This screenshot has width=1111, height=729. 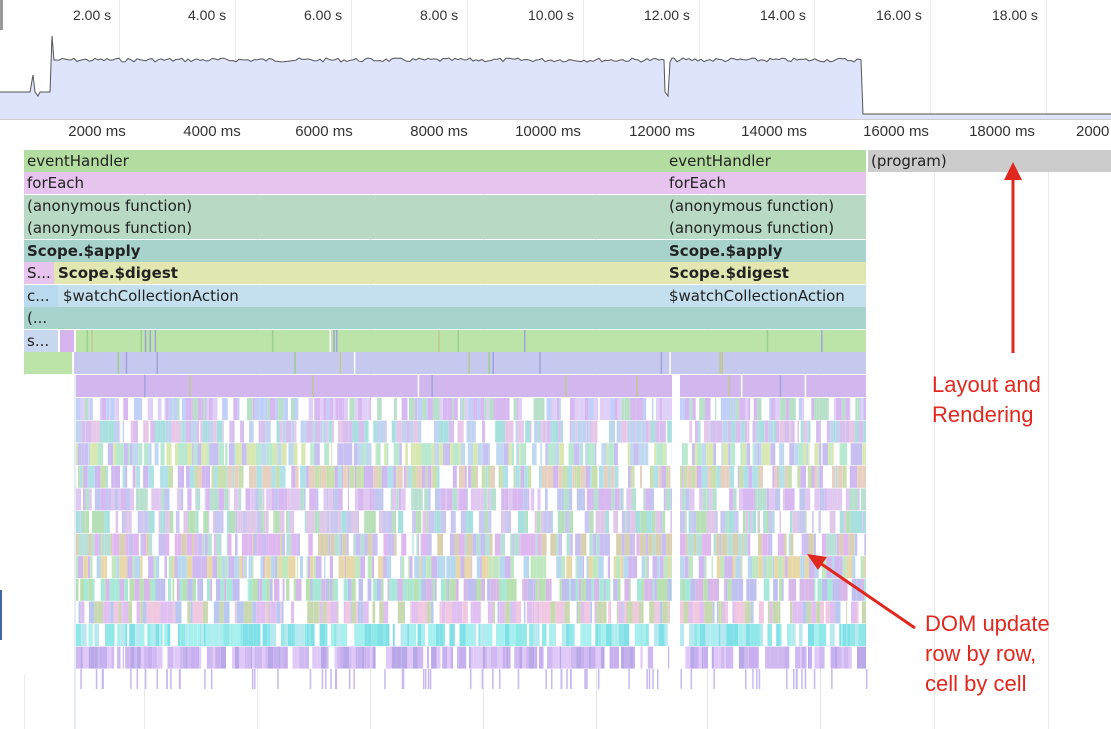 I want to click on frame-for-each: forEach, so click(x=56, y=183).